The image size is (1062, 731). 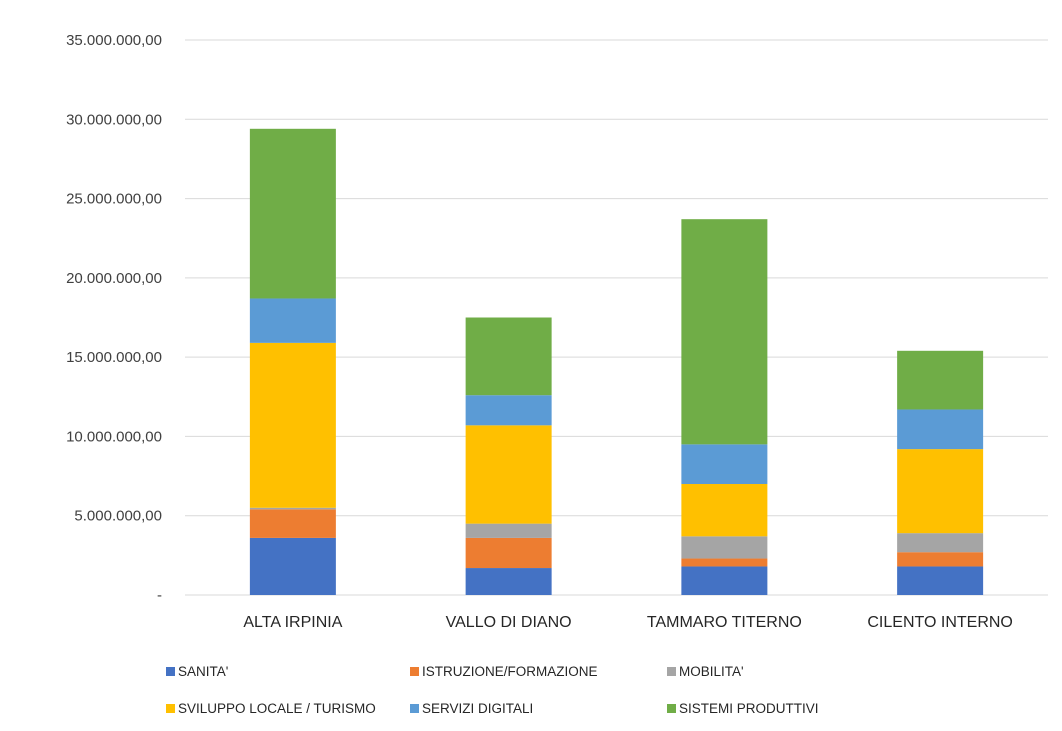 What do you see at coordinates (114, 119) in the screenshot?
I see `y-tick-label: 30.000.000,00` at bounding box center [114, 119].